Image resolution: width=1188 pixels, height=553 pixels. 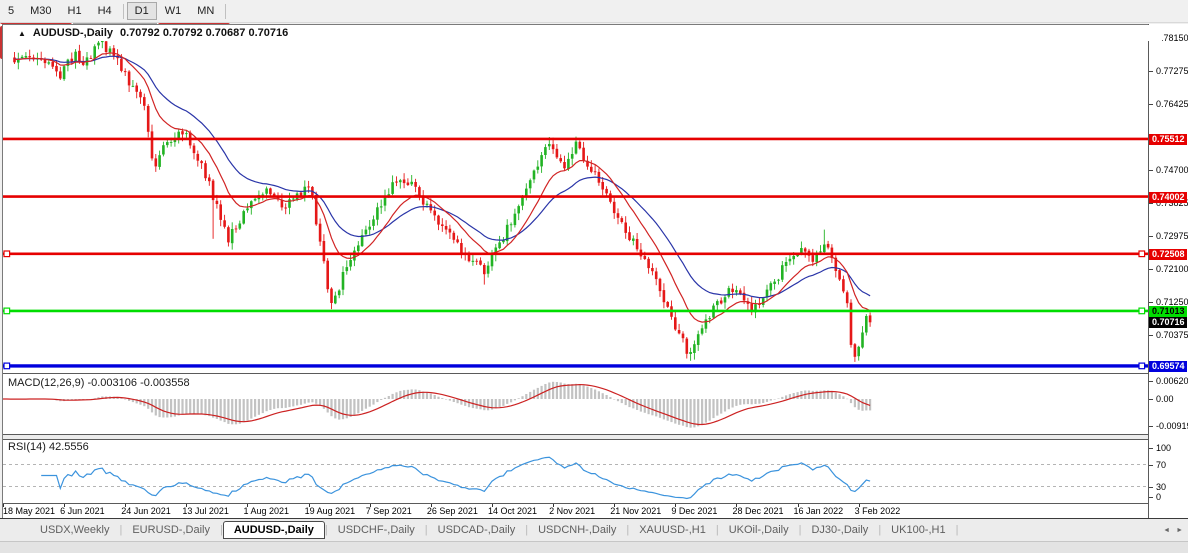 I want to click on timeframe-button-M30: M30, so click(x=41, y=11).